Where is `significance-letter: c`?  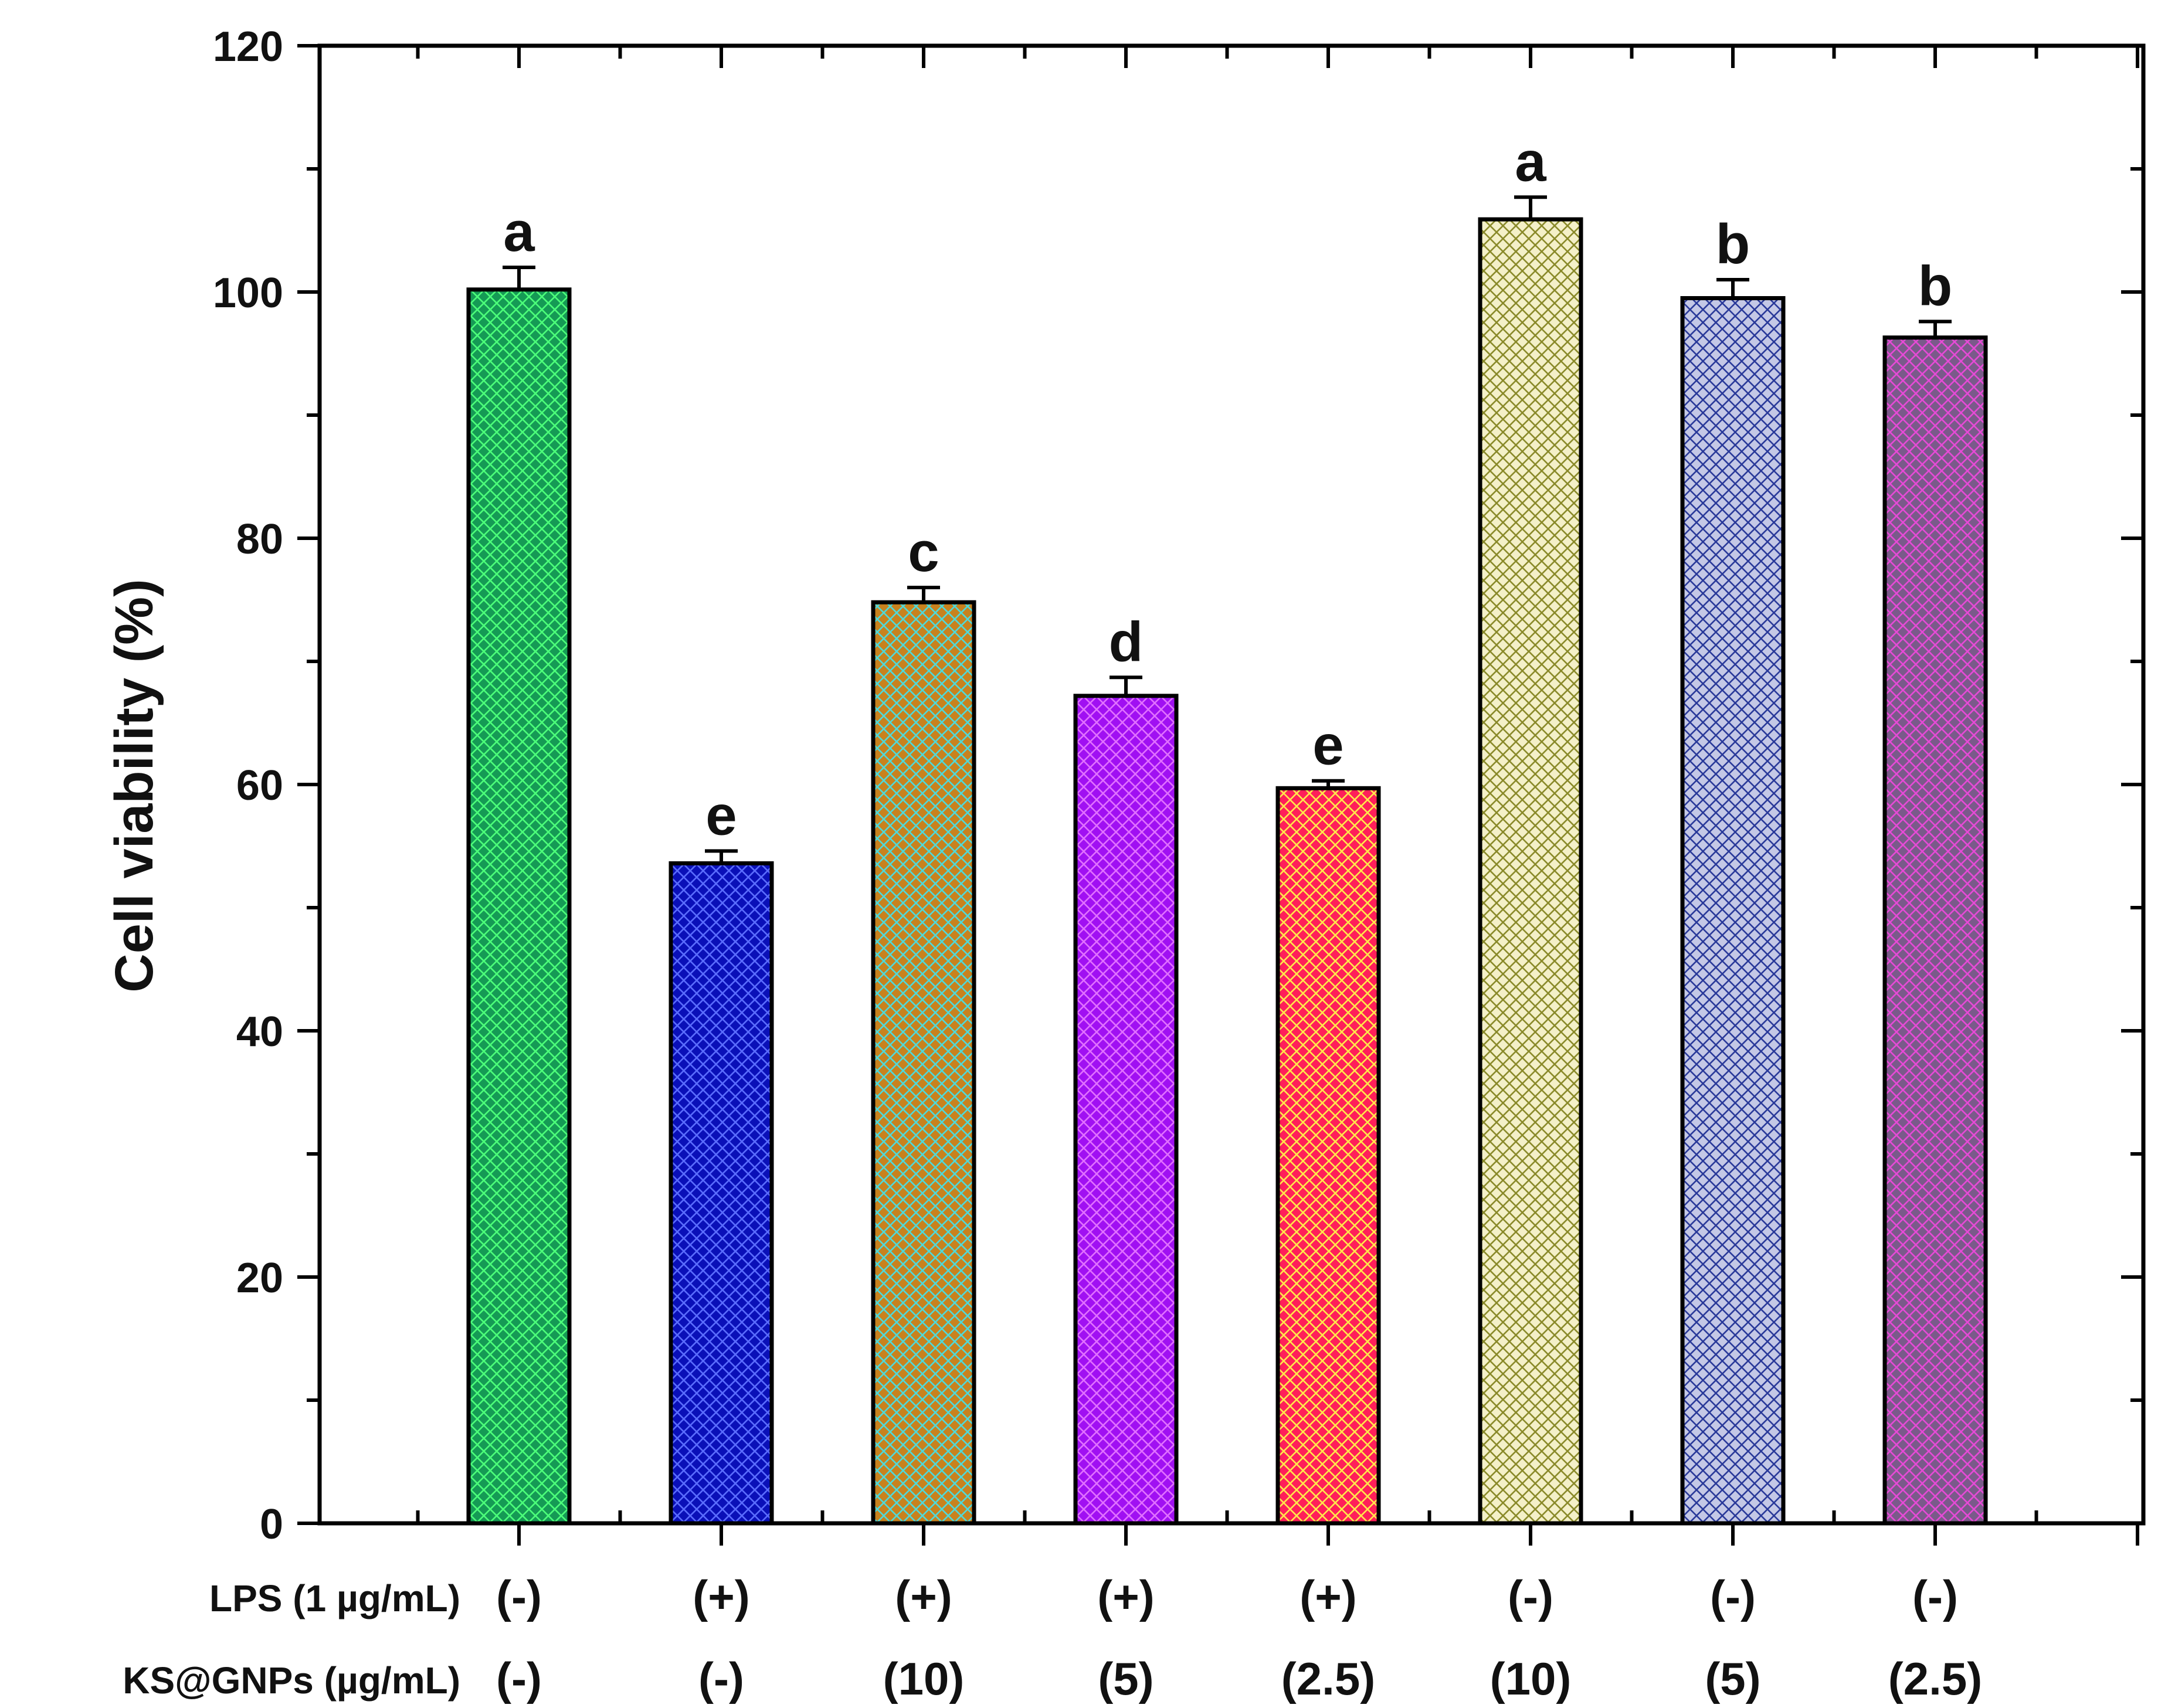 significance-letter: c is located at coordinates (923, 552).